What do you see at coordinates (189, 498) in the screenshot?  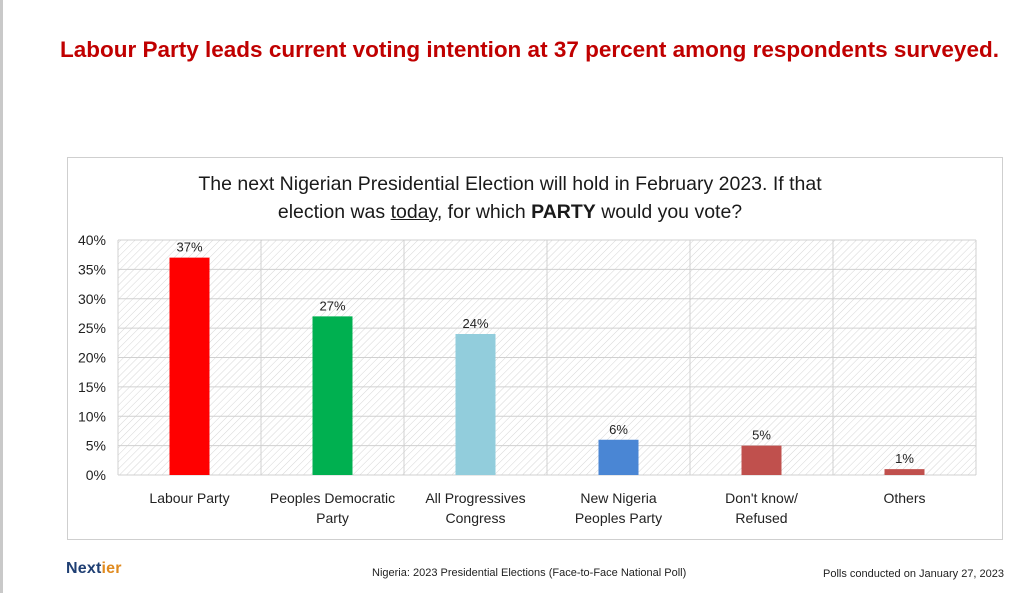 I see `category-label: Labour Party` at bounding box center [189, 498].